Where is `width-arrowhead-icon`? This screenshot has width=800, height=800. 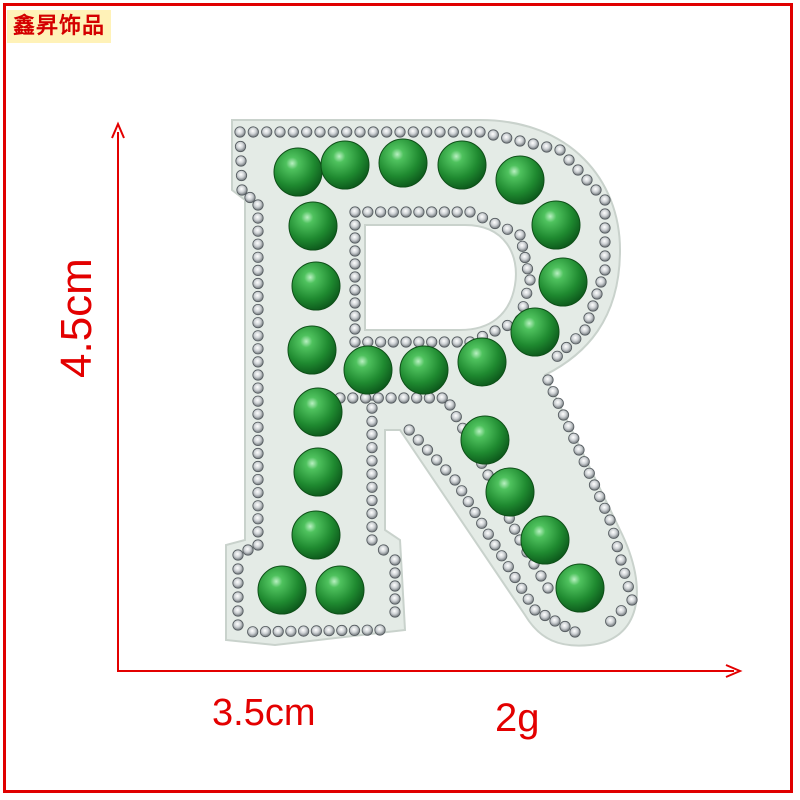
width-arrowhead-icon is located at coordinates (734, 671).